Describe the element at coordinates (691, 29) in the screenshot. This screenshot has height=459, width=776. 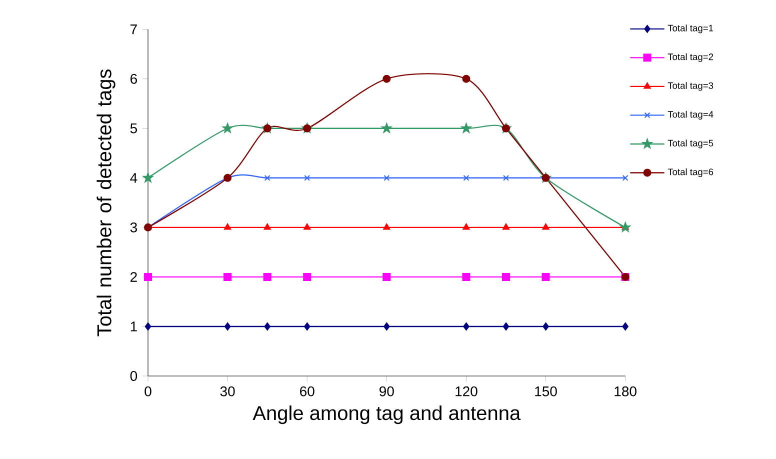
I see `legend-label: Total tag=1` at that location.